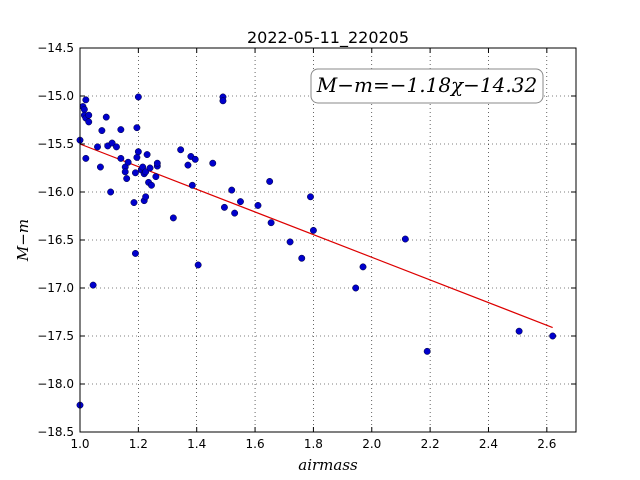 This screenshot has width=640, height=480. I want to click on y-tick-label: −17.0, so click(55, 288).